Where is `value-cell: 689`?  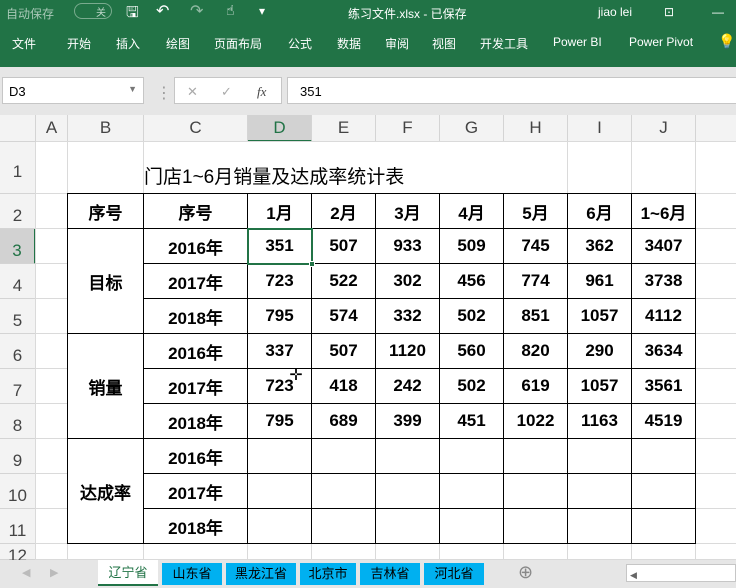
value-cell: 689 is located at coordinates (343, 420).